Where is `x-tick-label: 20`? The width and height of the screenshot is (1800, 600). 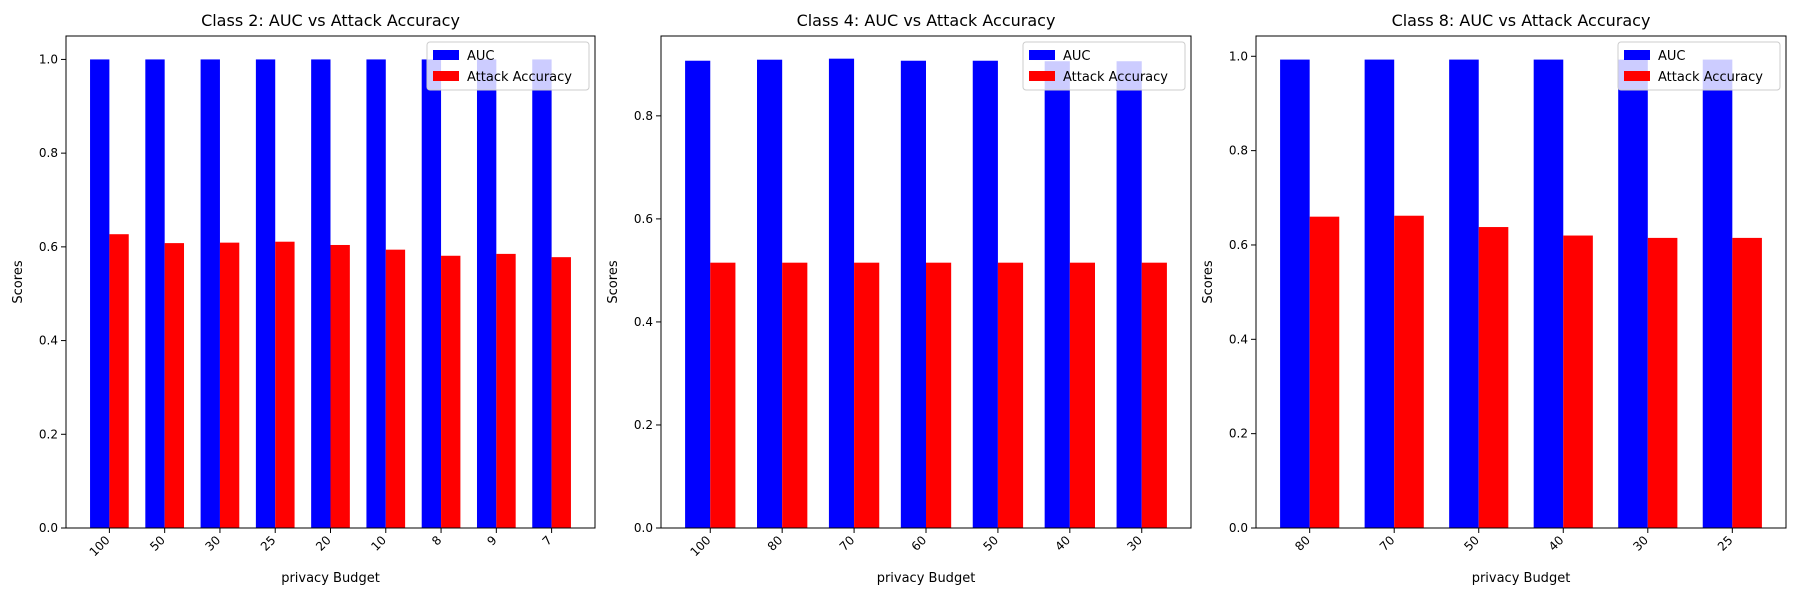
x-tick-label: 20 is located at coordinates (323, 543).